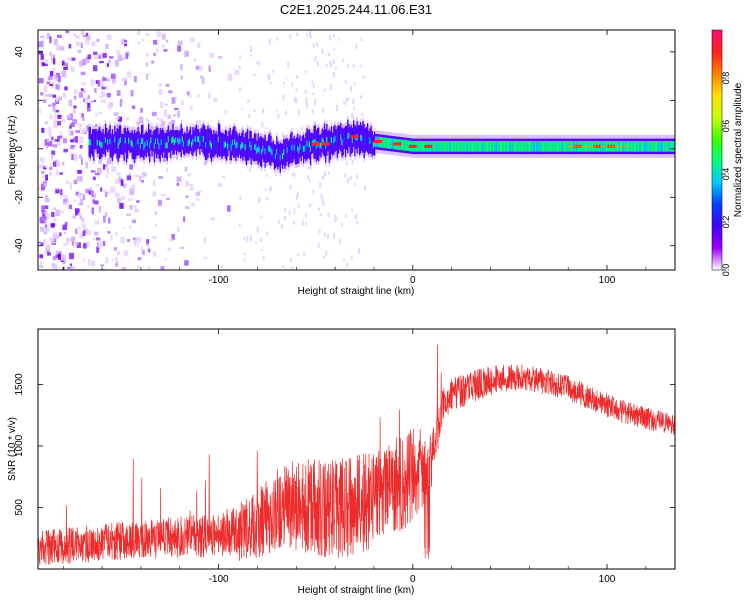 The height and width of the screenshot is (600, 750). I want to click on colorbar-tick-label: 0.8, so click(726, 78).